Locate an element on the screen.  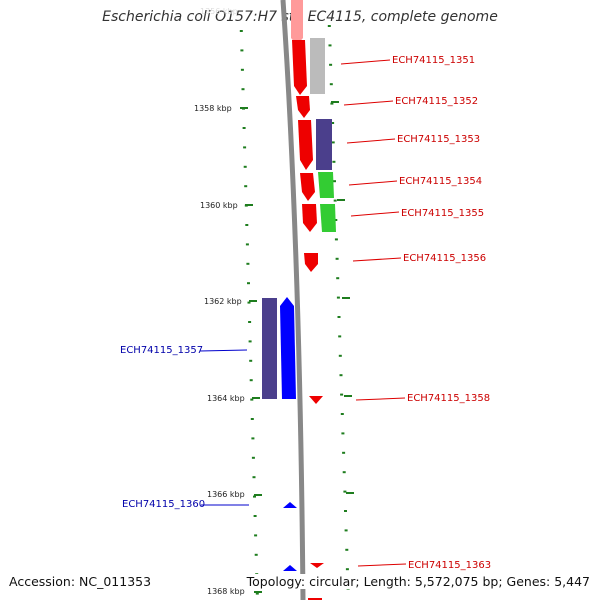
gene-label: ECH74115_1355 is located at coordinates (442, 213).